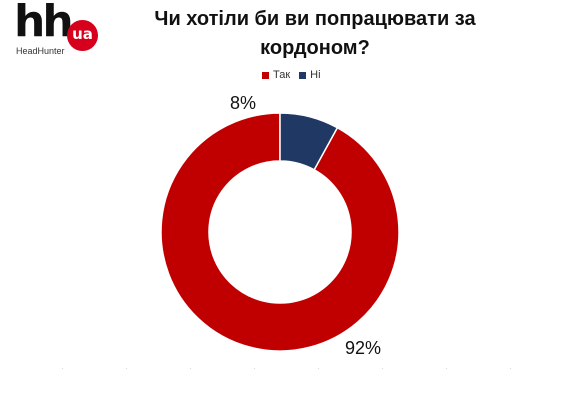 This screenshot has height=401, width=570. What do you see at coordinates (315, 33) in the screenshot?
I see `chart-title: Чи хотіли би ви попрацювати за кордоном?` at bounding box center [315, 33].